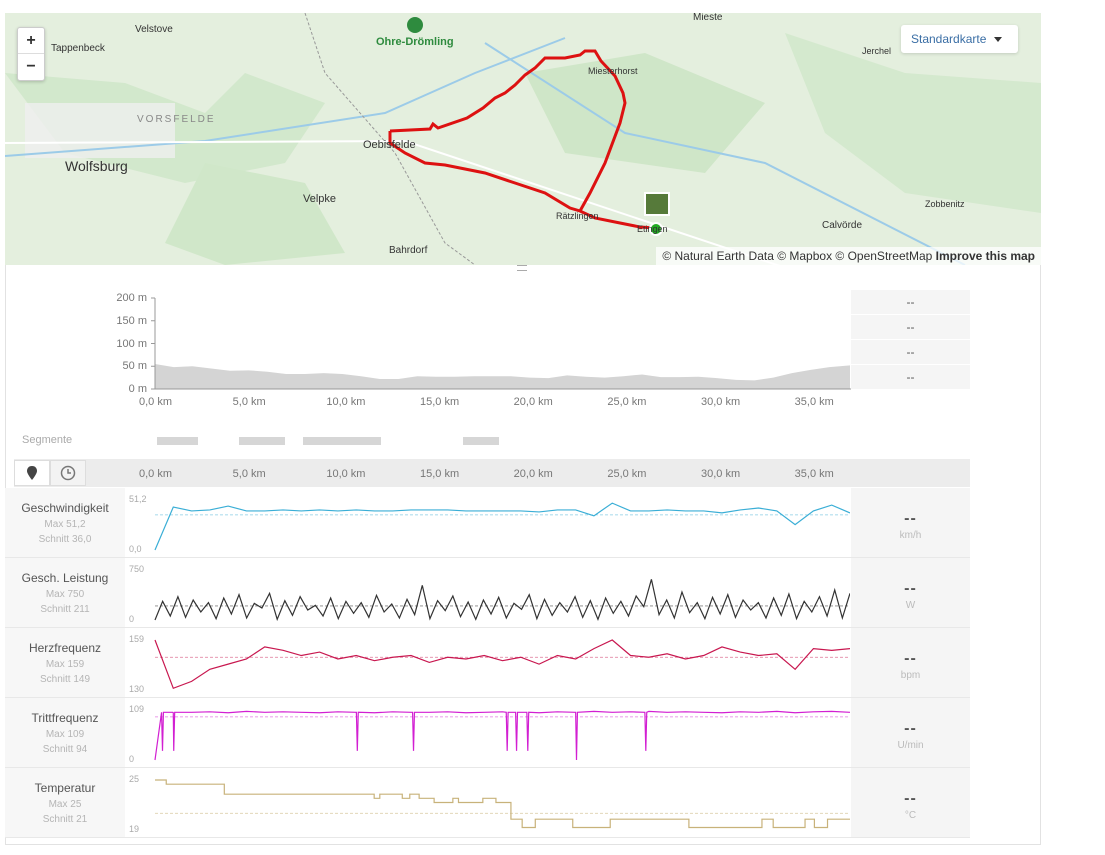 This screenshot has width=1105, height=855. Describe the element at coordinates (502, 376) in the screenshot. I see `elevation-area` at that location.